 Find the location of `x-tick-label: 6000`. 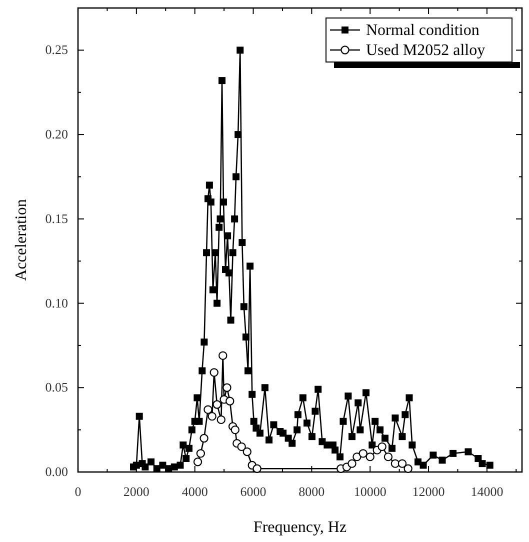

x-tick-label: 6000 is located at coordinates (253, 491).